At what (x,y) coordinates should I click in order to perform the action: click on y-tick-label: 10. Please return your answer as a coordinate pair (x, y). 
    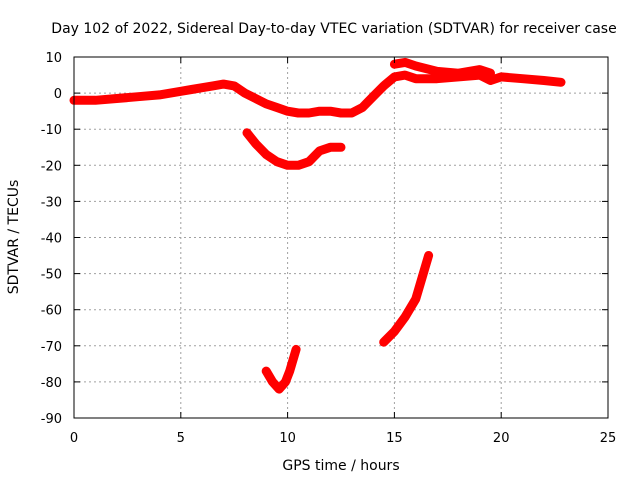
    Looking at the image, I should click on (53, 58).